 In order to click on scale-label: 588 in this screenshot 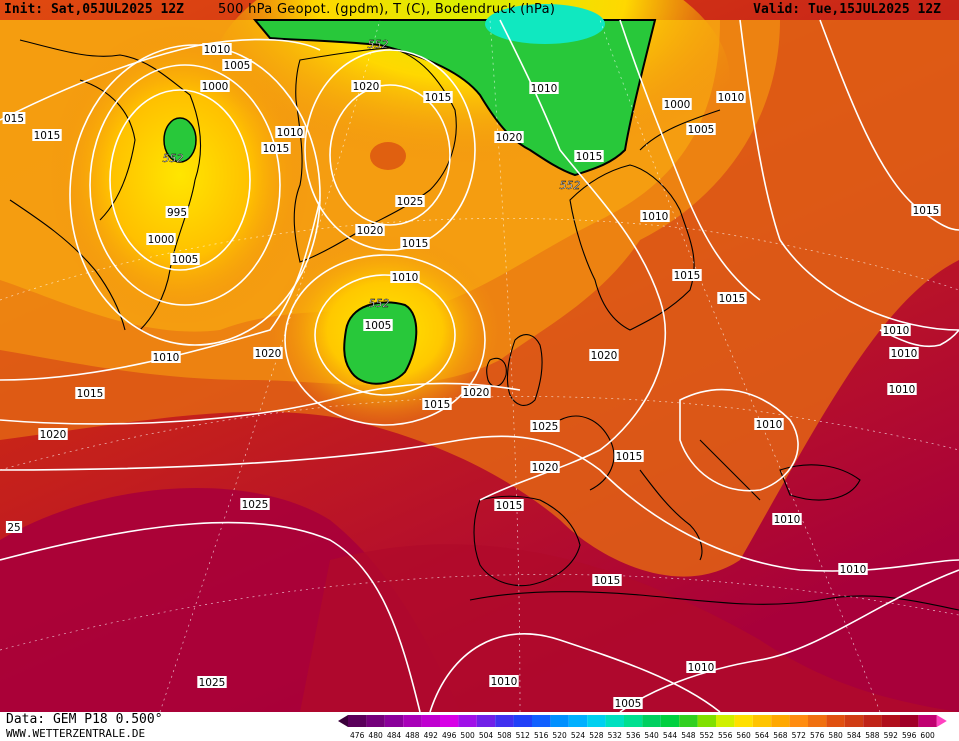, I will do `click(872, 735)`.